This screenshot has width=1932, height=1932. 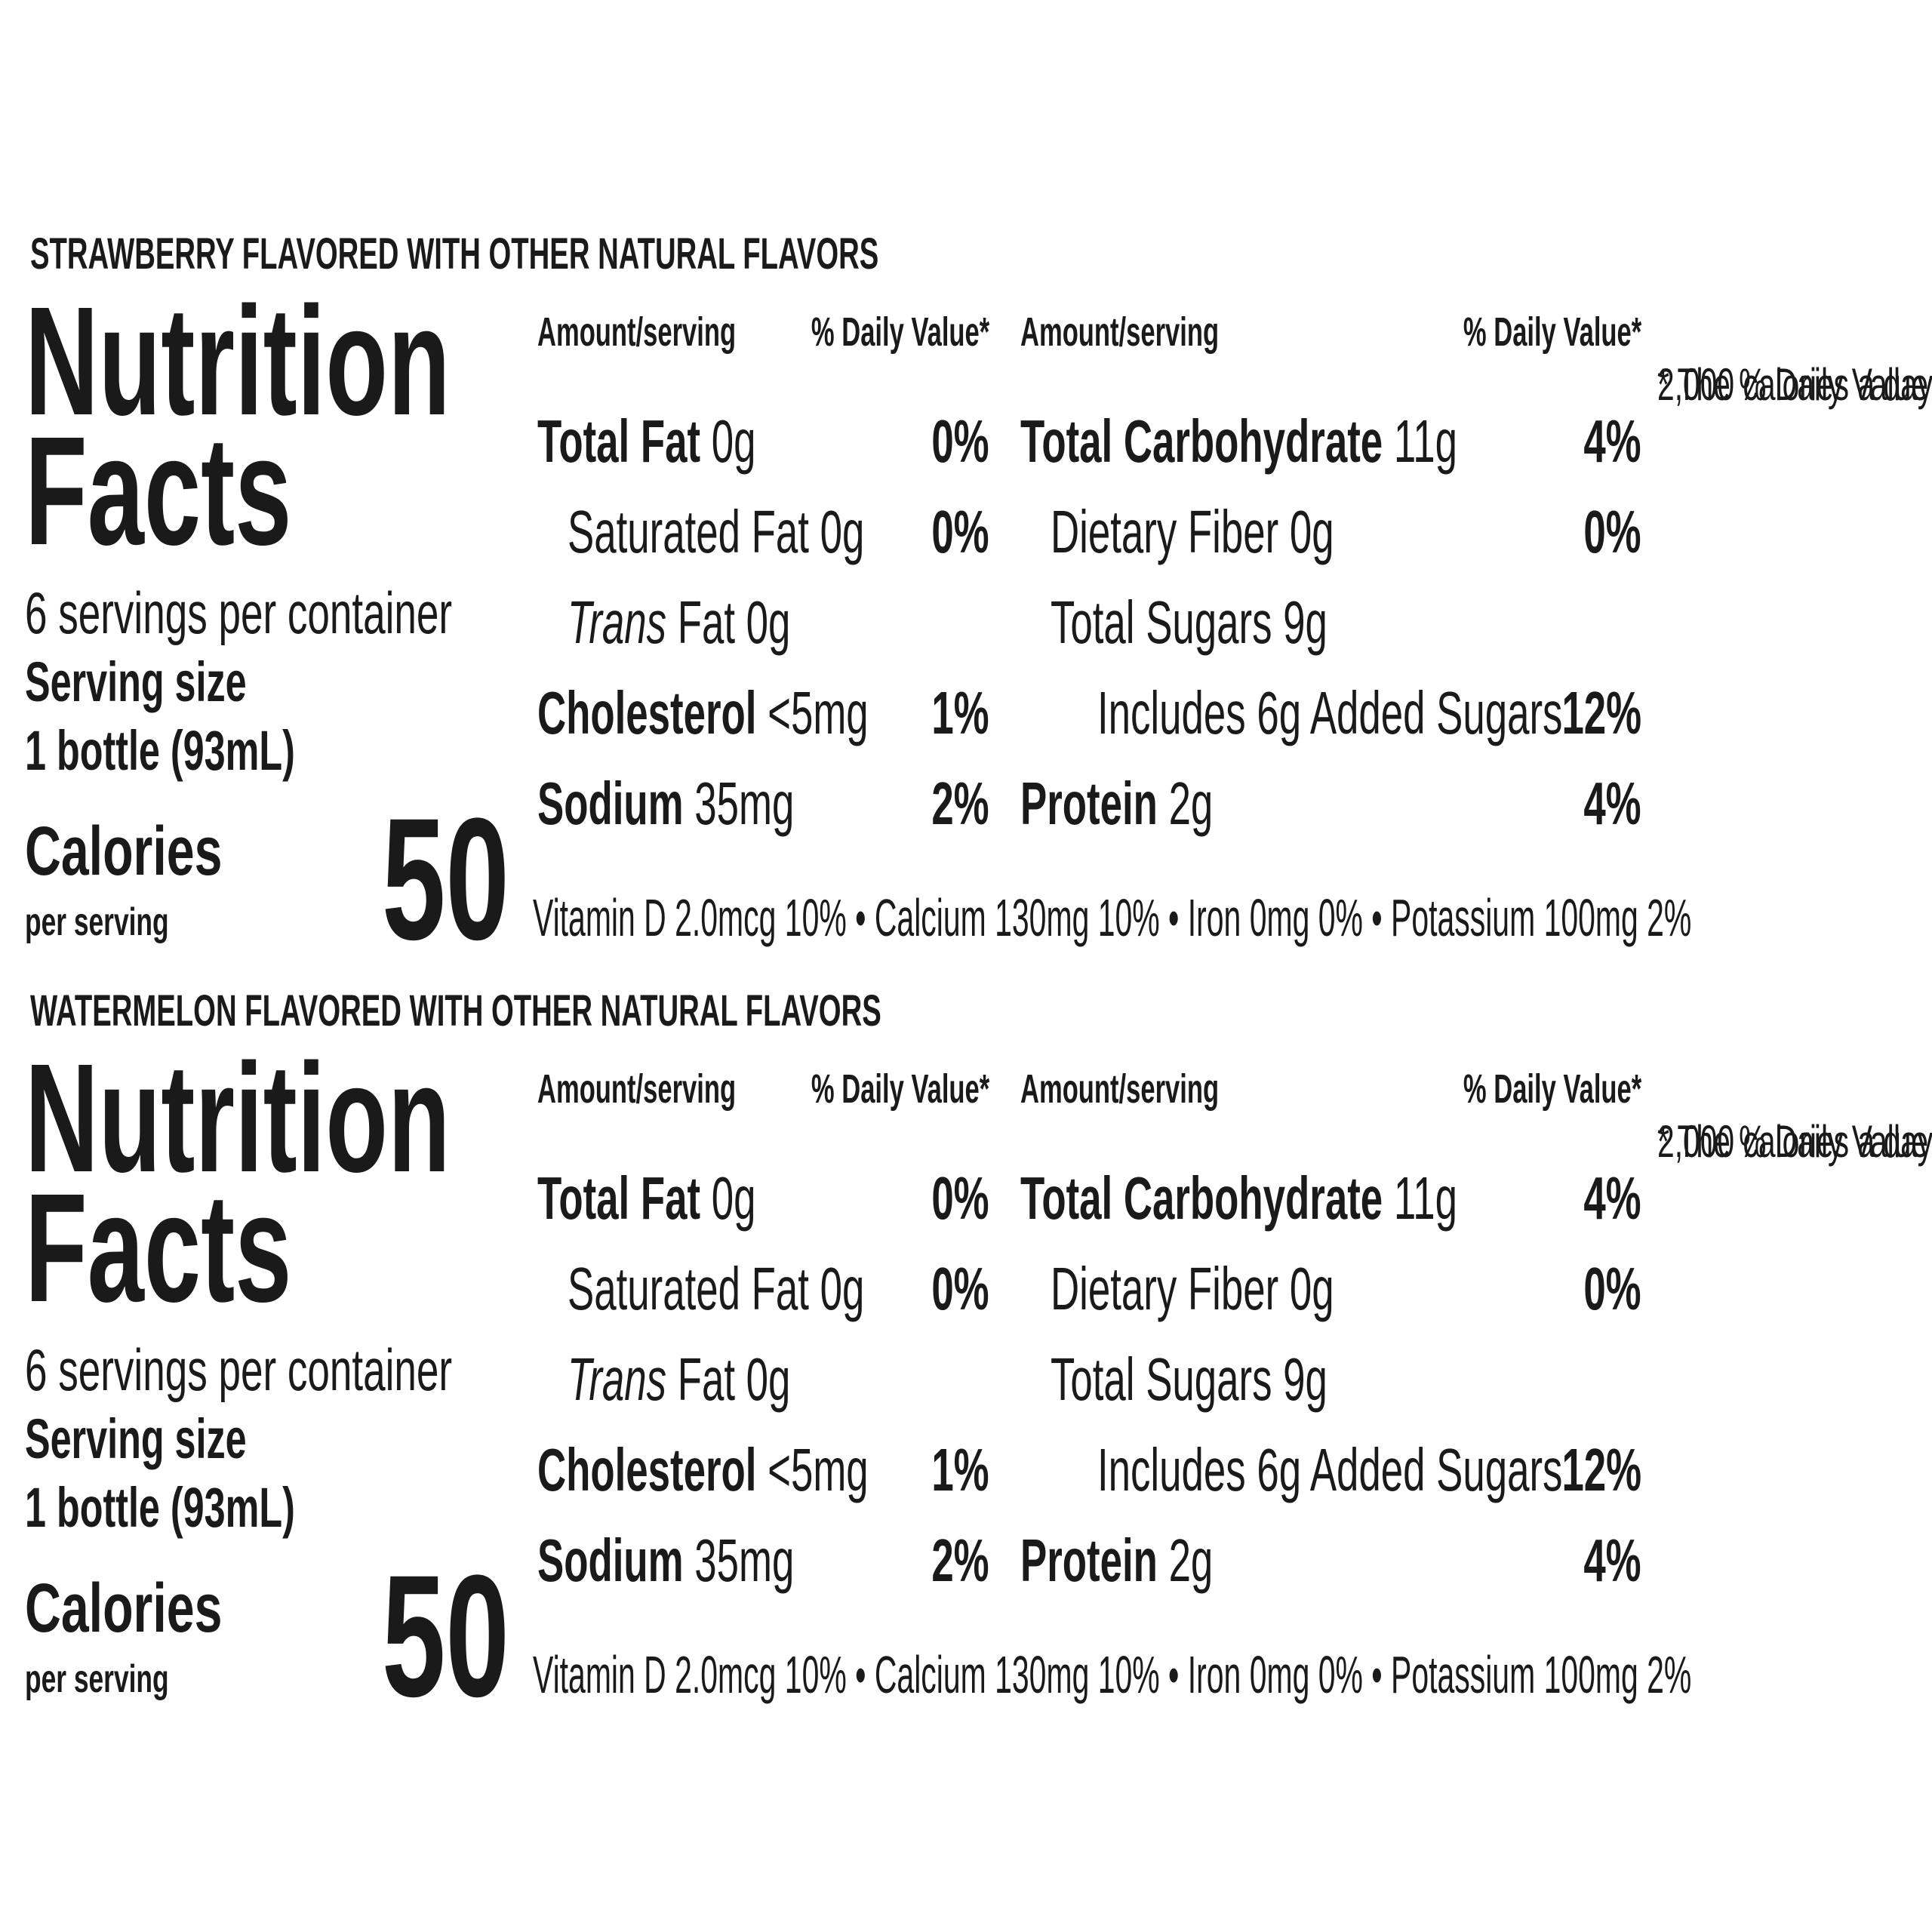 I want to click on calories-sub: per serving, so click(x=97, y=922).